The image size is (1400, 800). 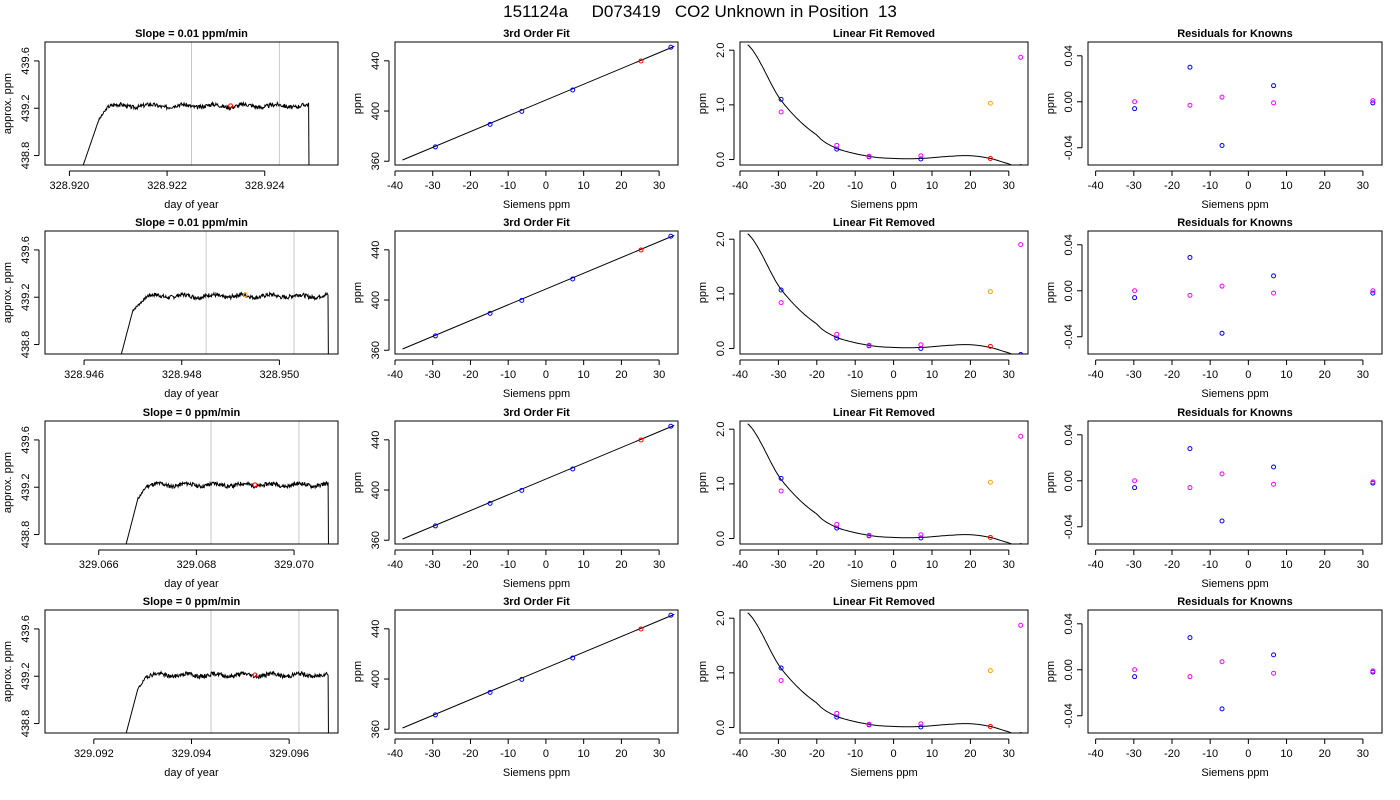 What do you see at coordinates (526, 370) in the screenshot?
I see `x-axis: -40 -30 -20 -10 0 10 20 30` at bounding box center [526, 370].